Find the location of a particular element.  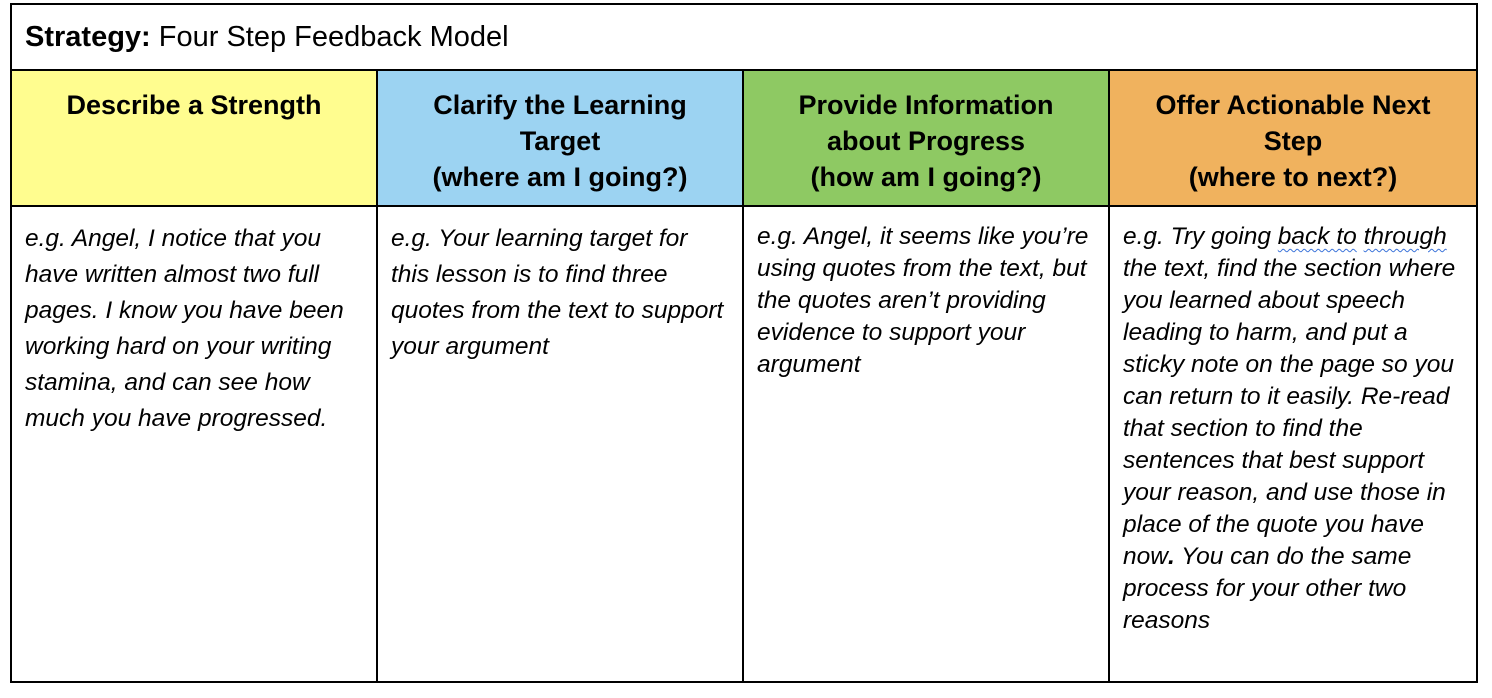

title-row: Strategy: Four Step Feedback Model is located at coordinates (744, 37).